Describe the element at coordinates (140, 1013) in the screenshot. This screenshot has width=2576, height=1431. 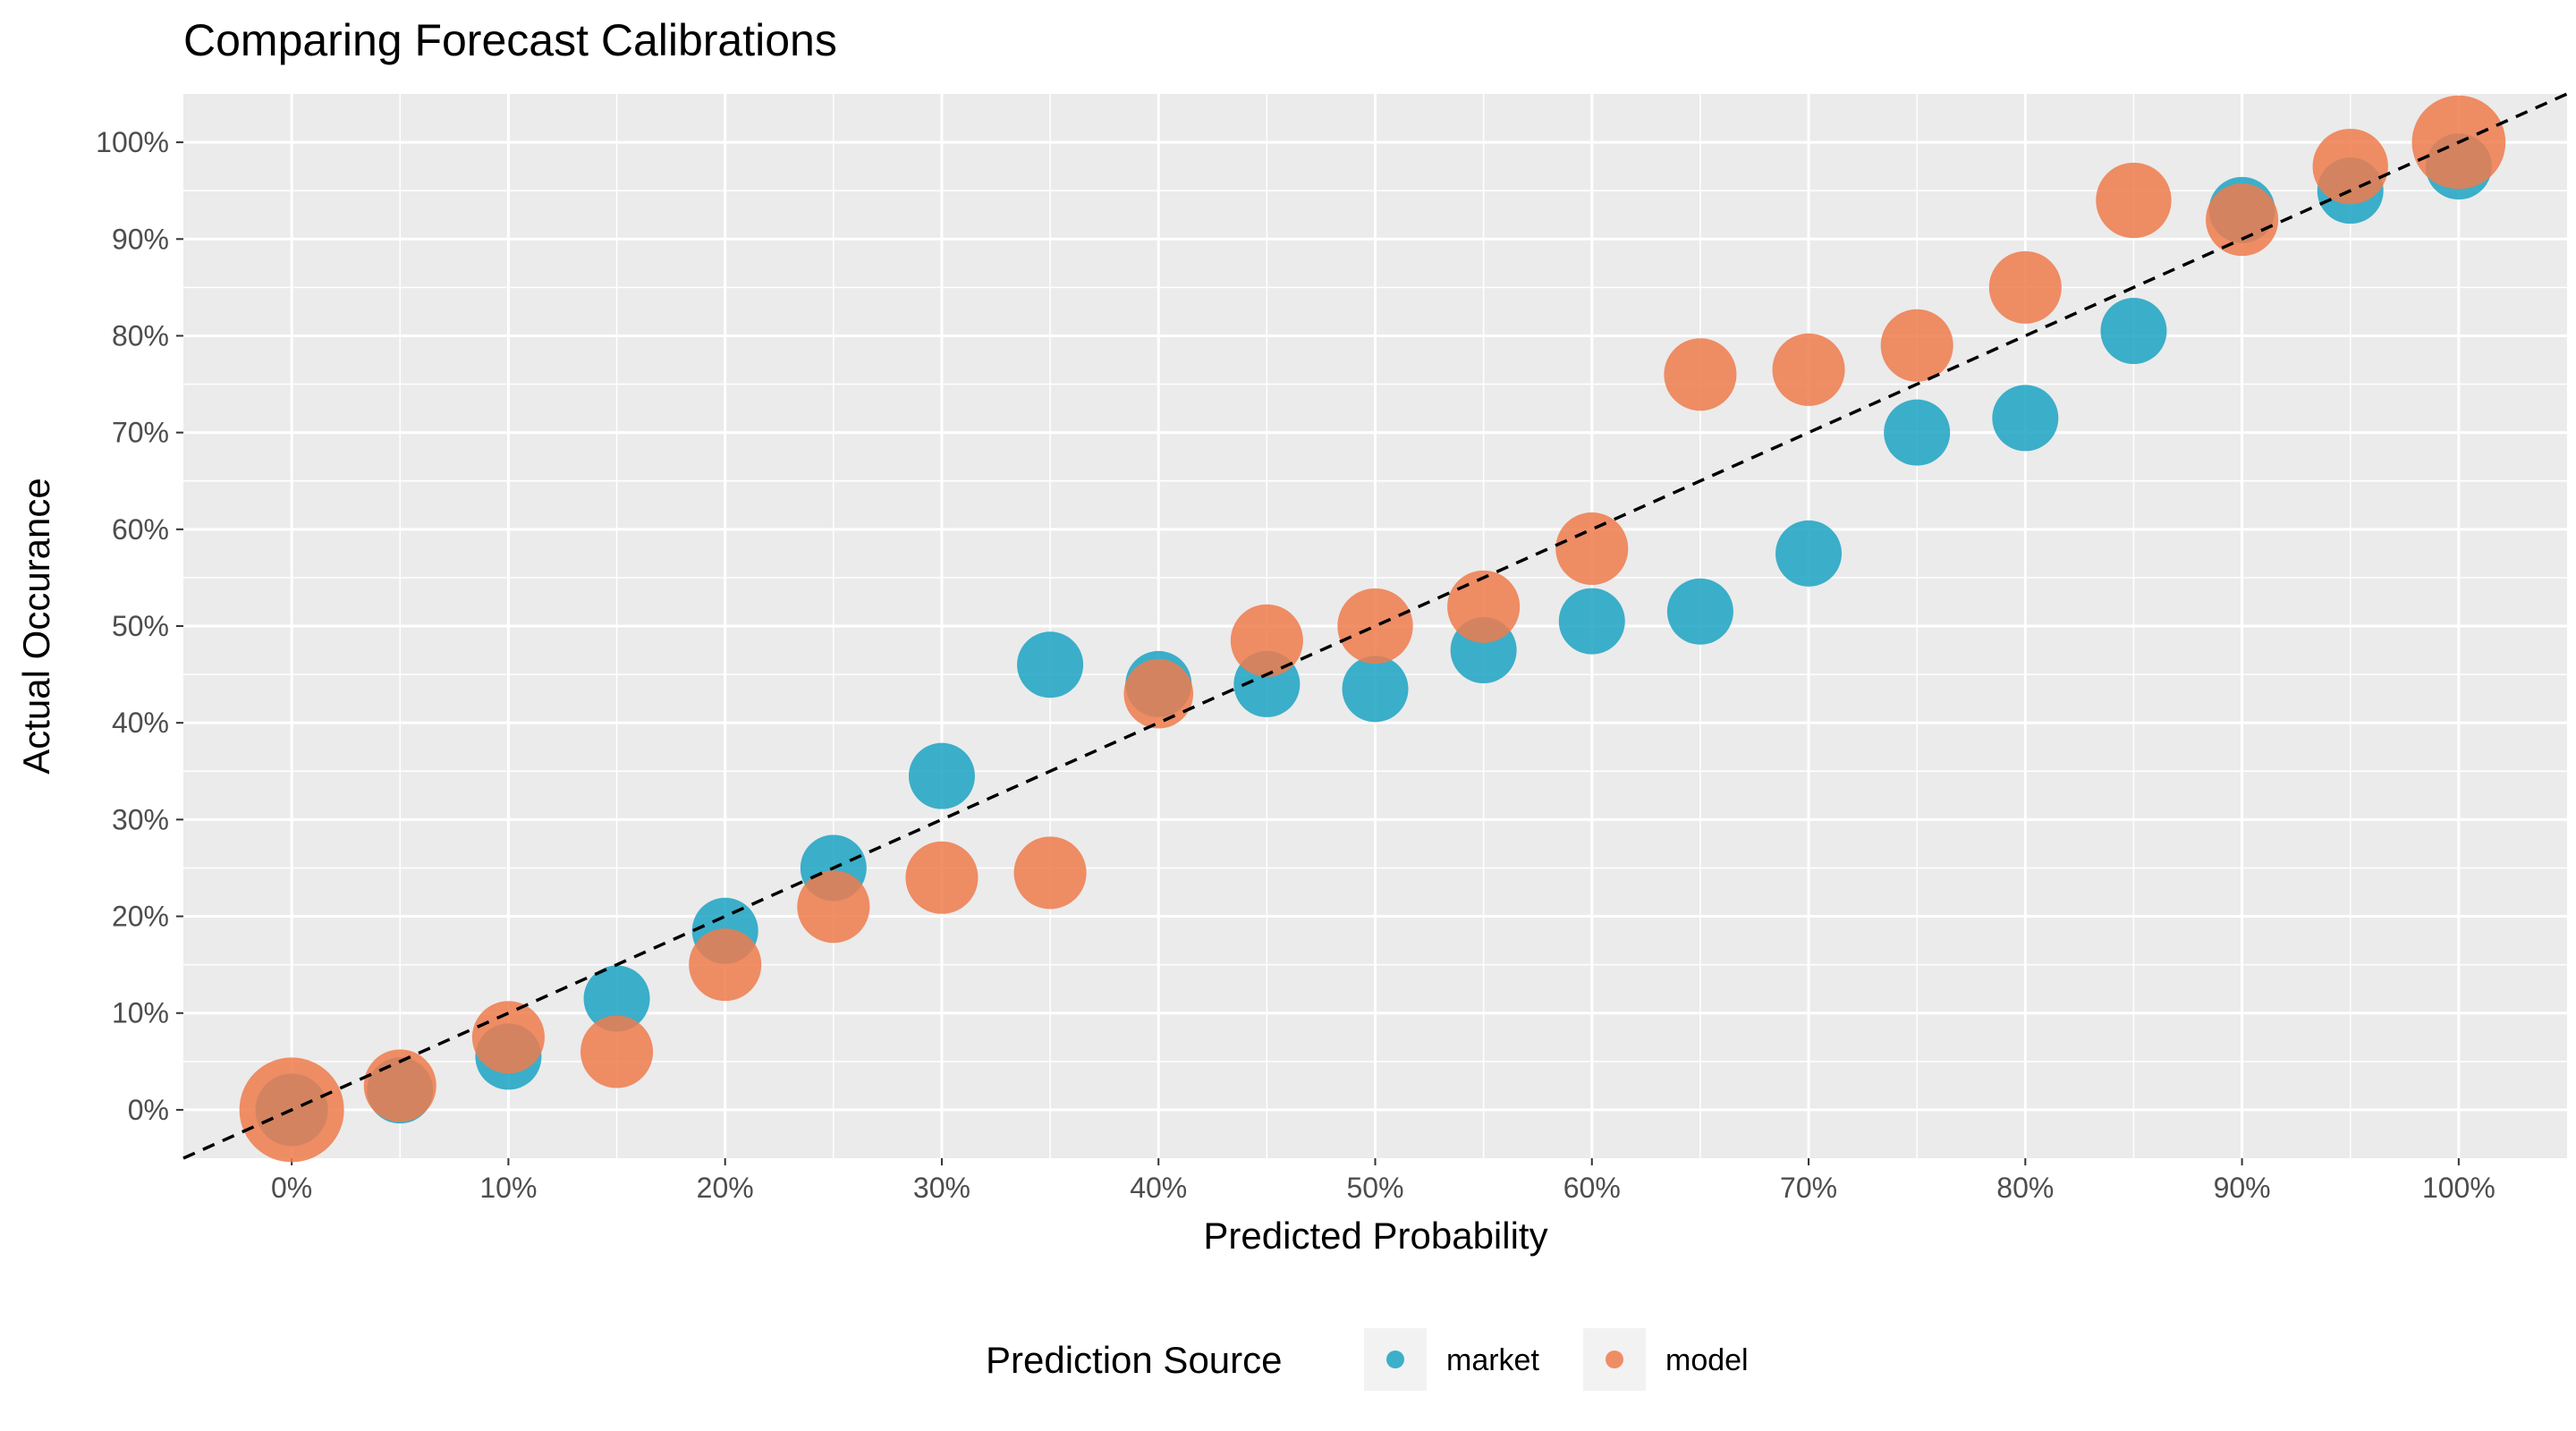
I see `y-tick-label: 10%` at that location.